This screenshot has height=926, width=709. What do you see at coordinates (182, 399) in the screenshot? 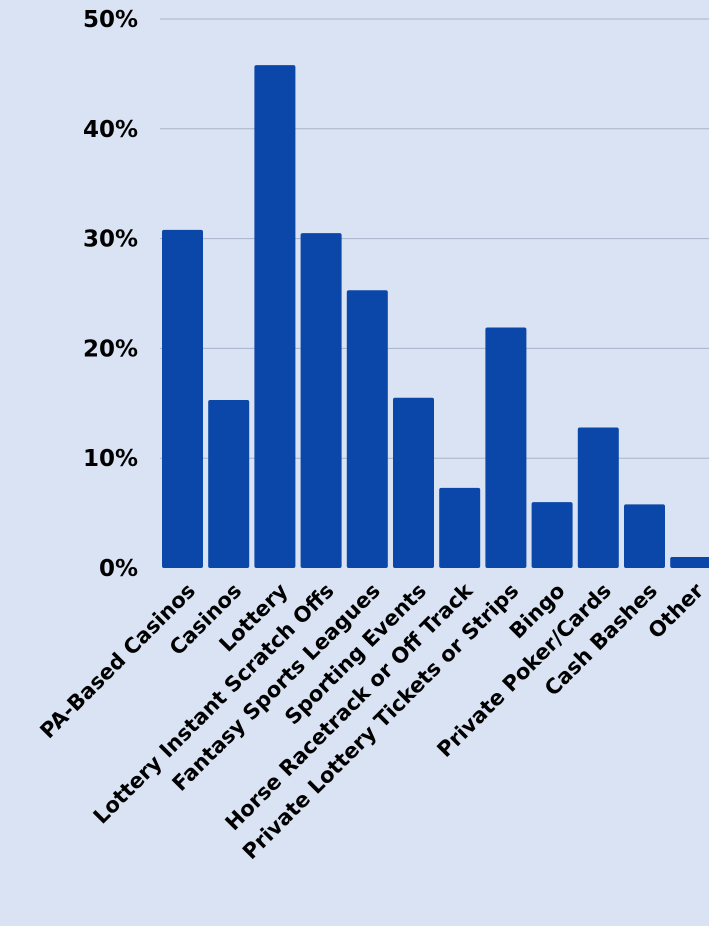
I see `bar-pa-based-casinos` at bounding box center [182, 399].